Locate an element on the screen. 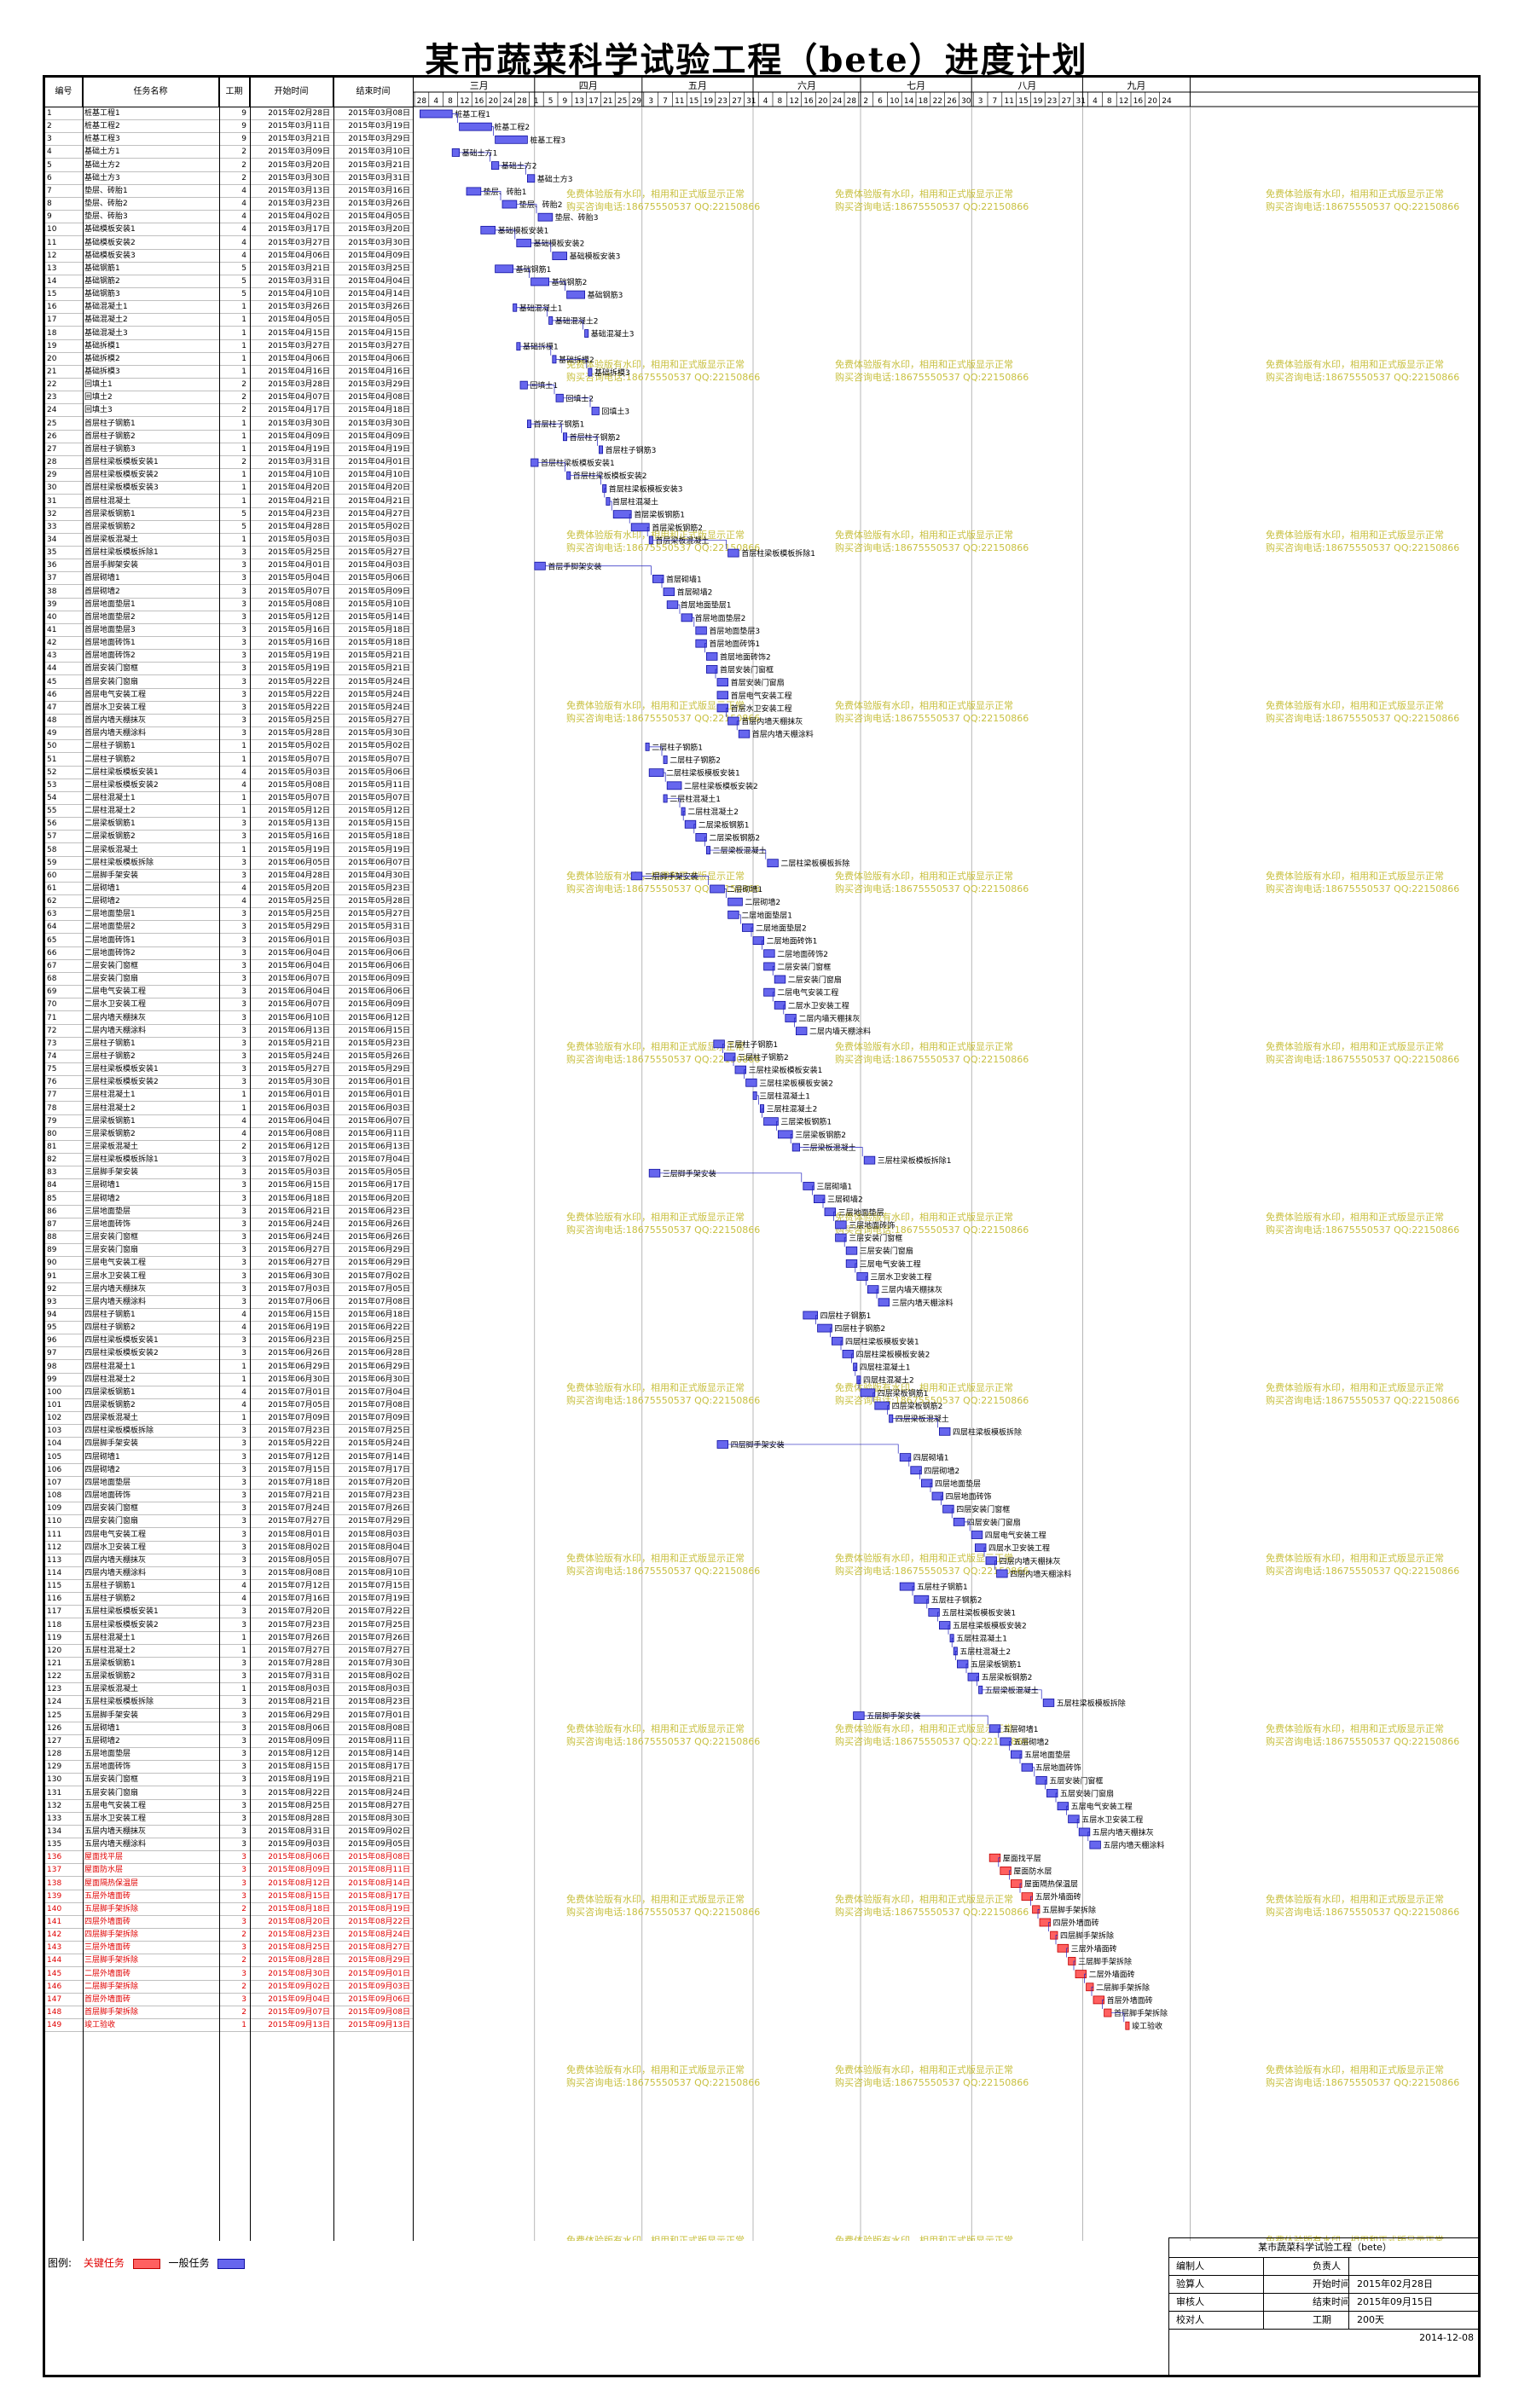  row-duration: 2 is located at coordinates (243, 177).